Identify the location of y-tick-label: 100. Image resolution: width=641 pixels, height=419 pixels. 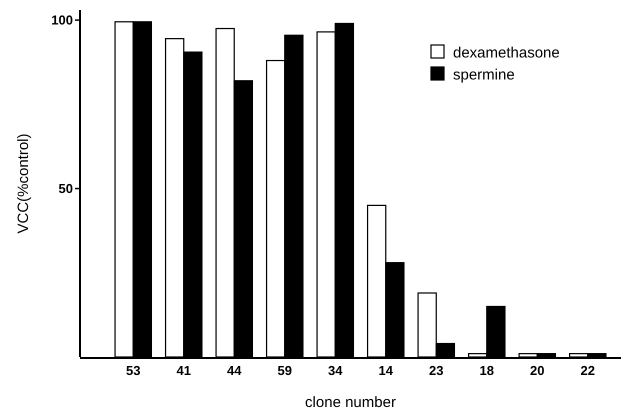
(62, 20).